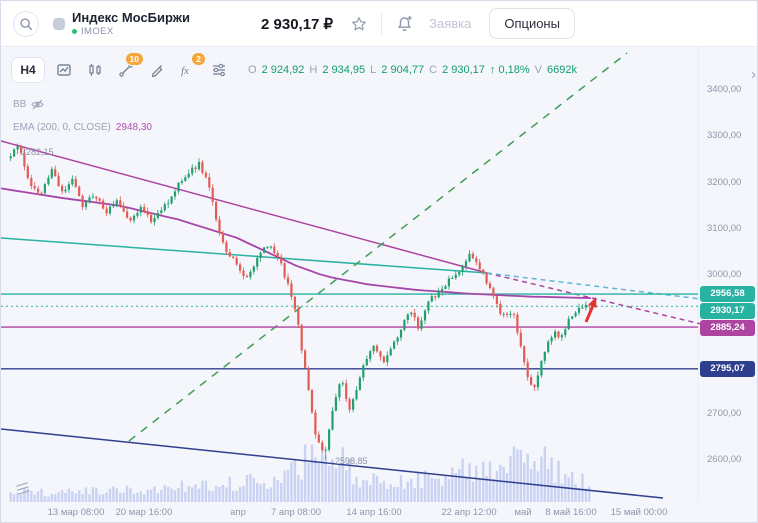 The width and height of the screenshot is (758, 523). I want to click on indicators-button: fx 2, so click(191, 67).